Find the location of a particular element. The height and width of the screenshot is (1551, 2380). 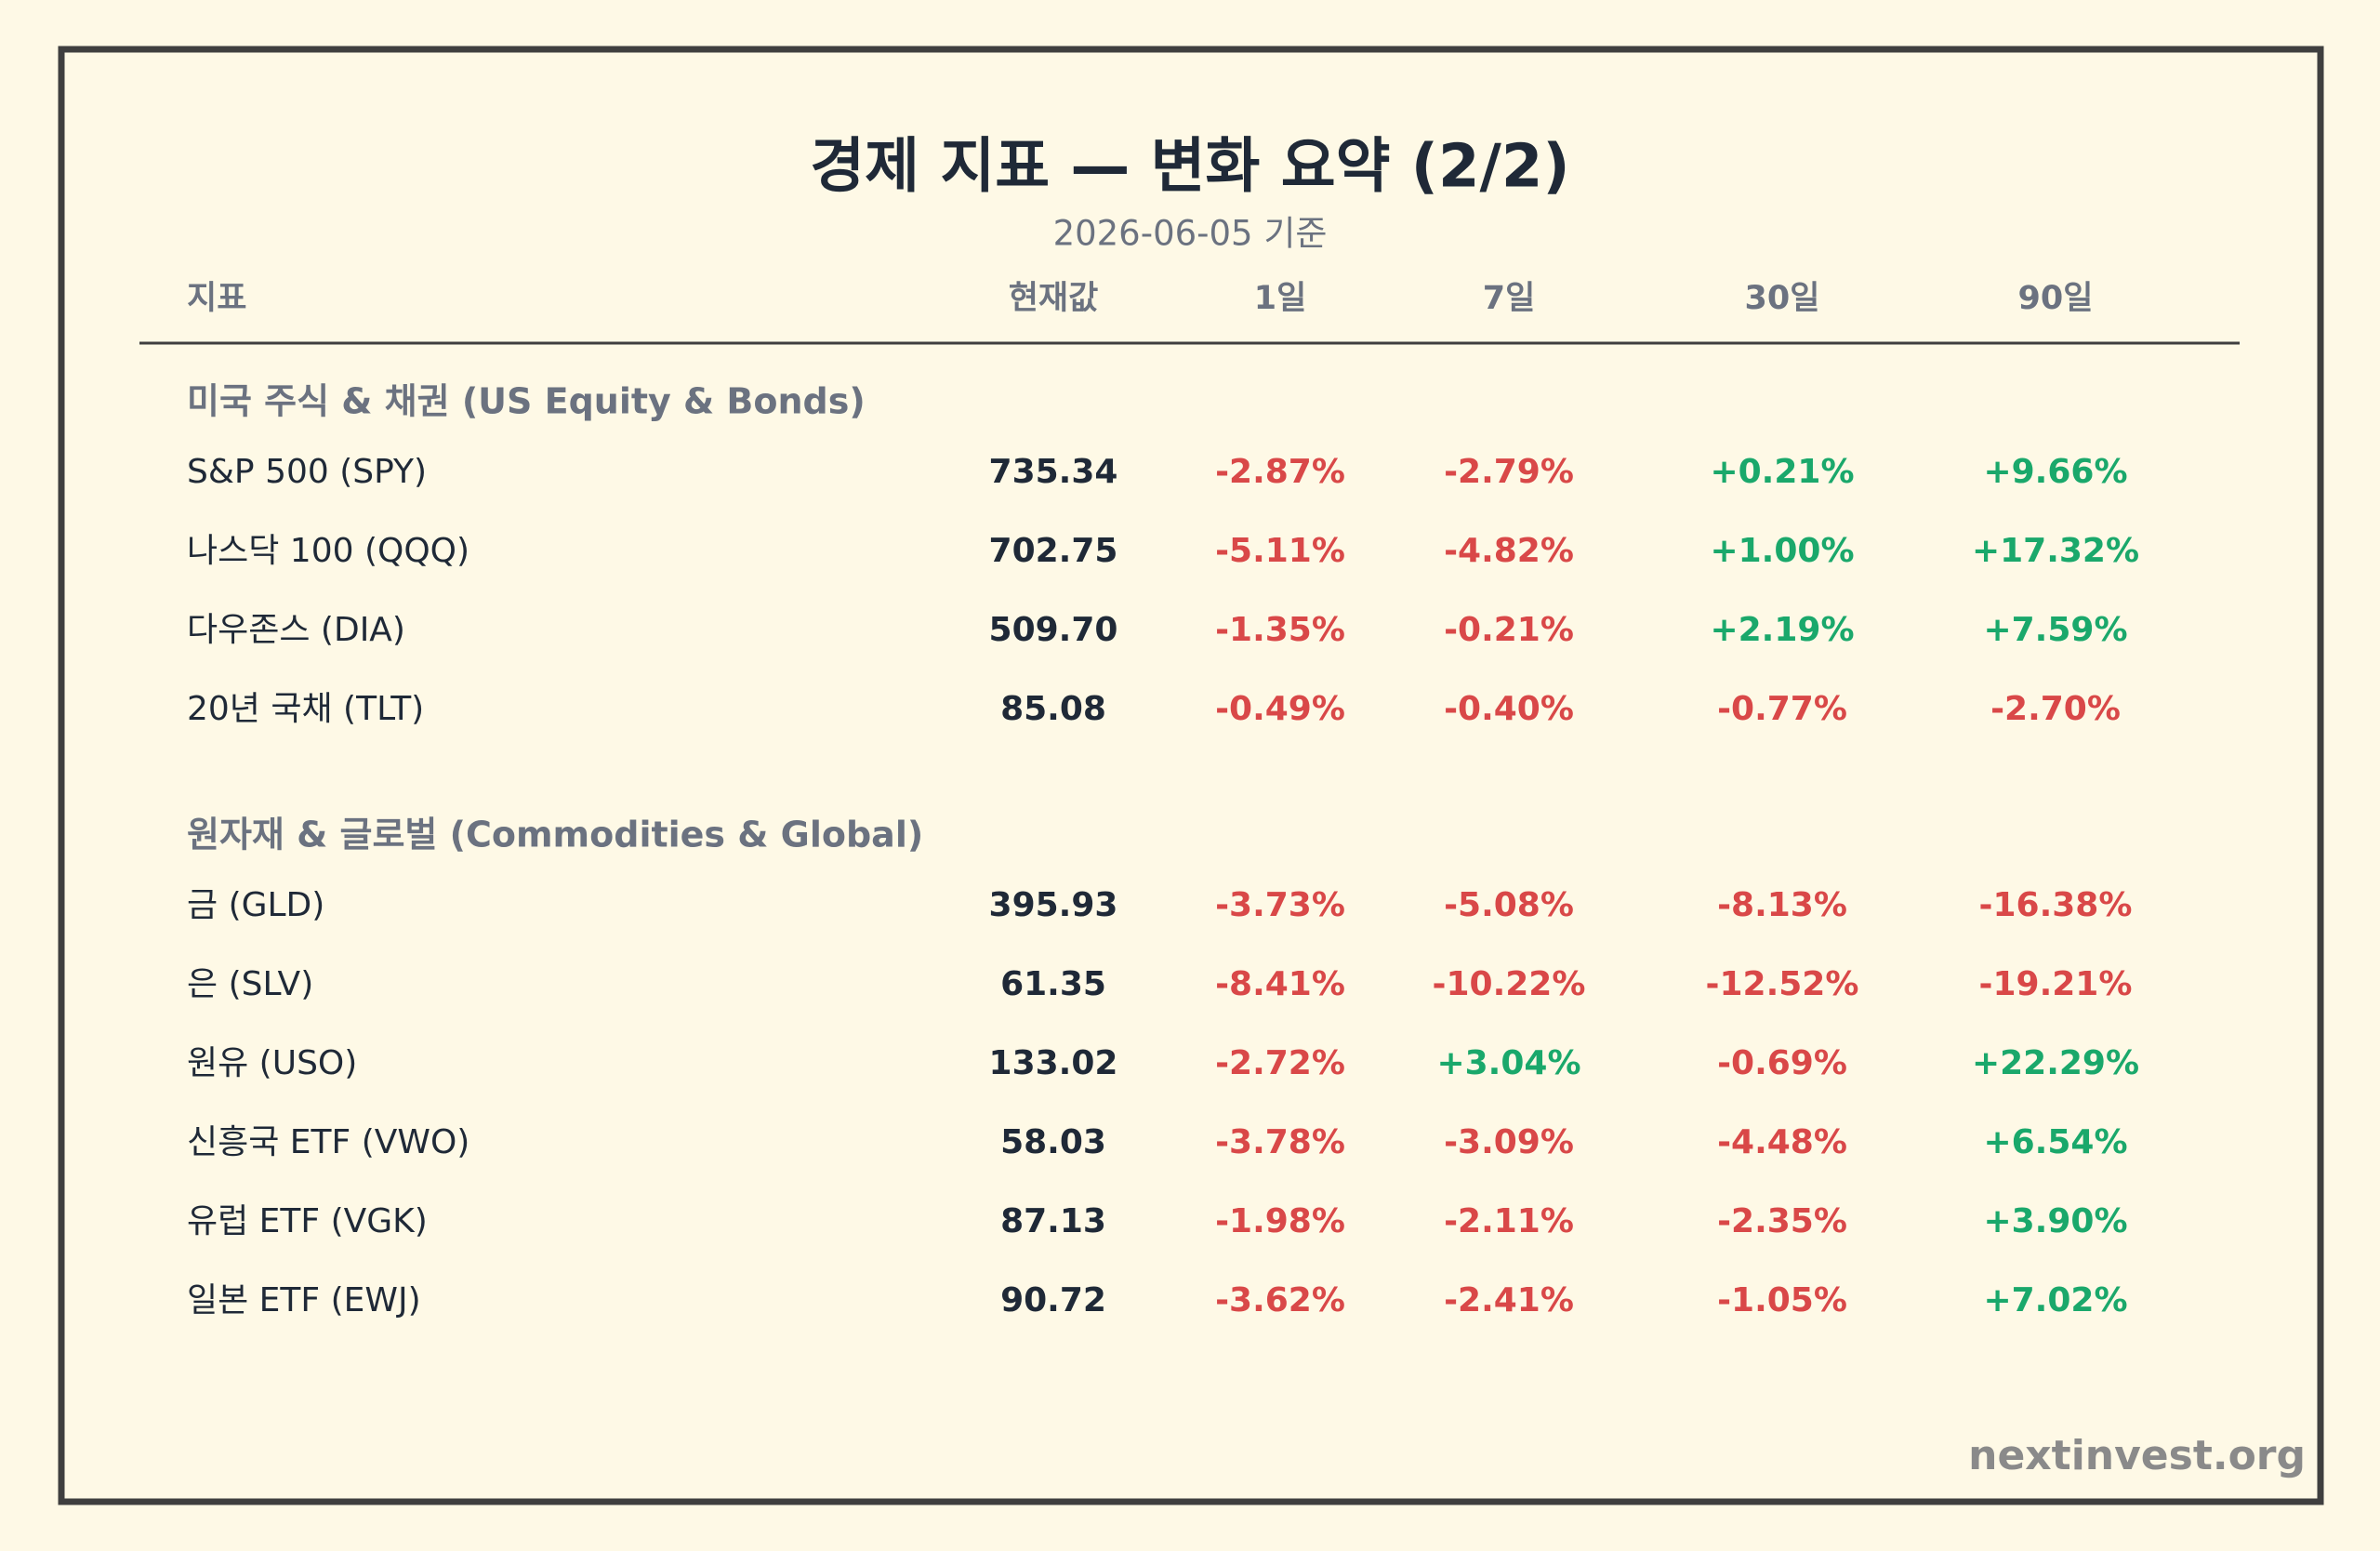

cell: +6.54% is located at coordinates (2055, 1142).